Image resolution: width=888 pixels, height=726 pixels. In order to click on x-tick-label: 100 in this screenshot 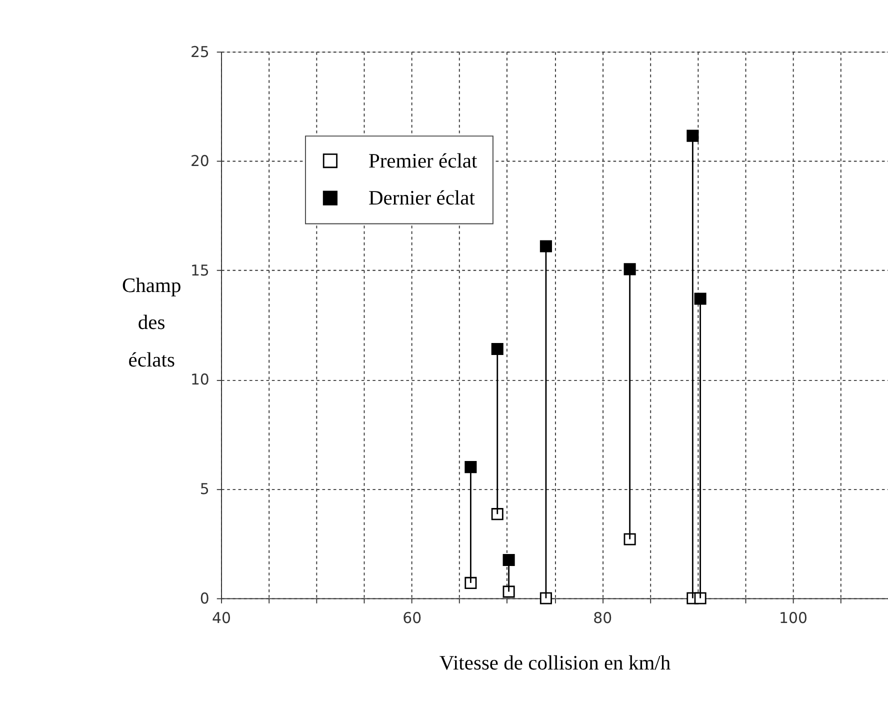, I will do `click(793, 617)`.